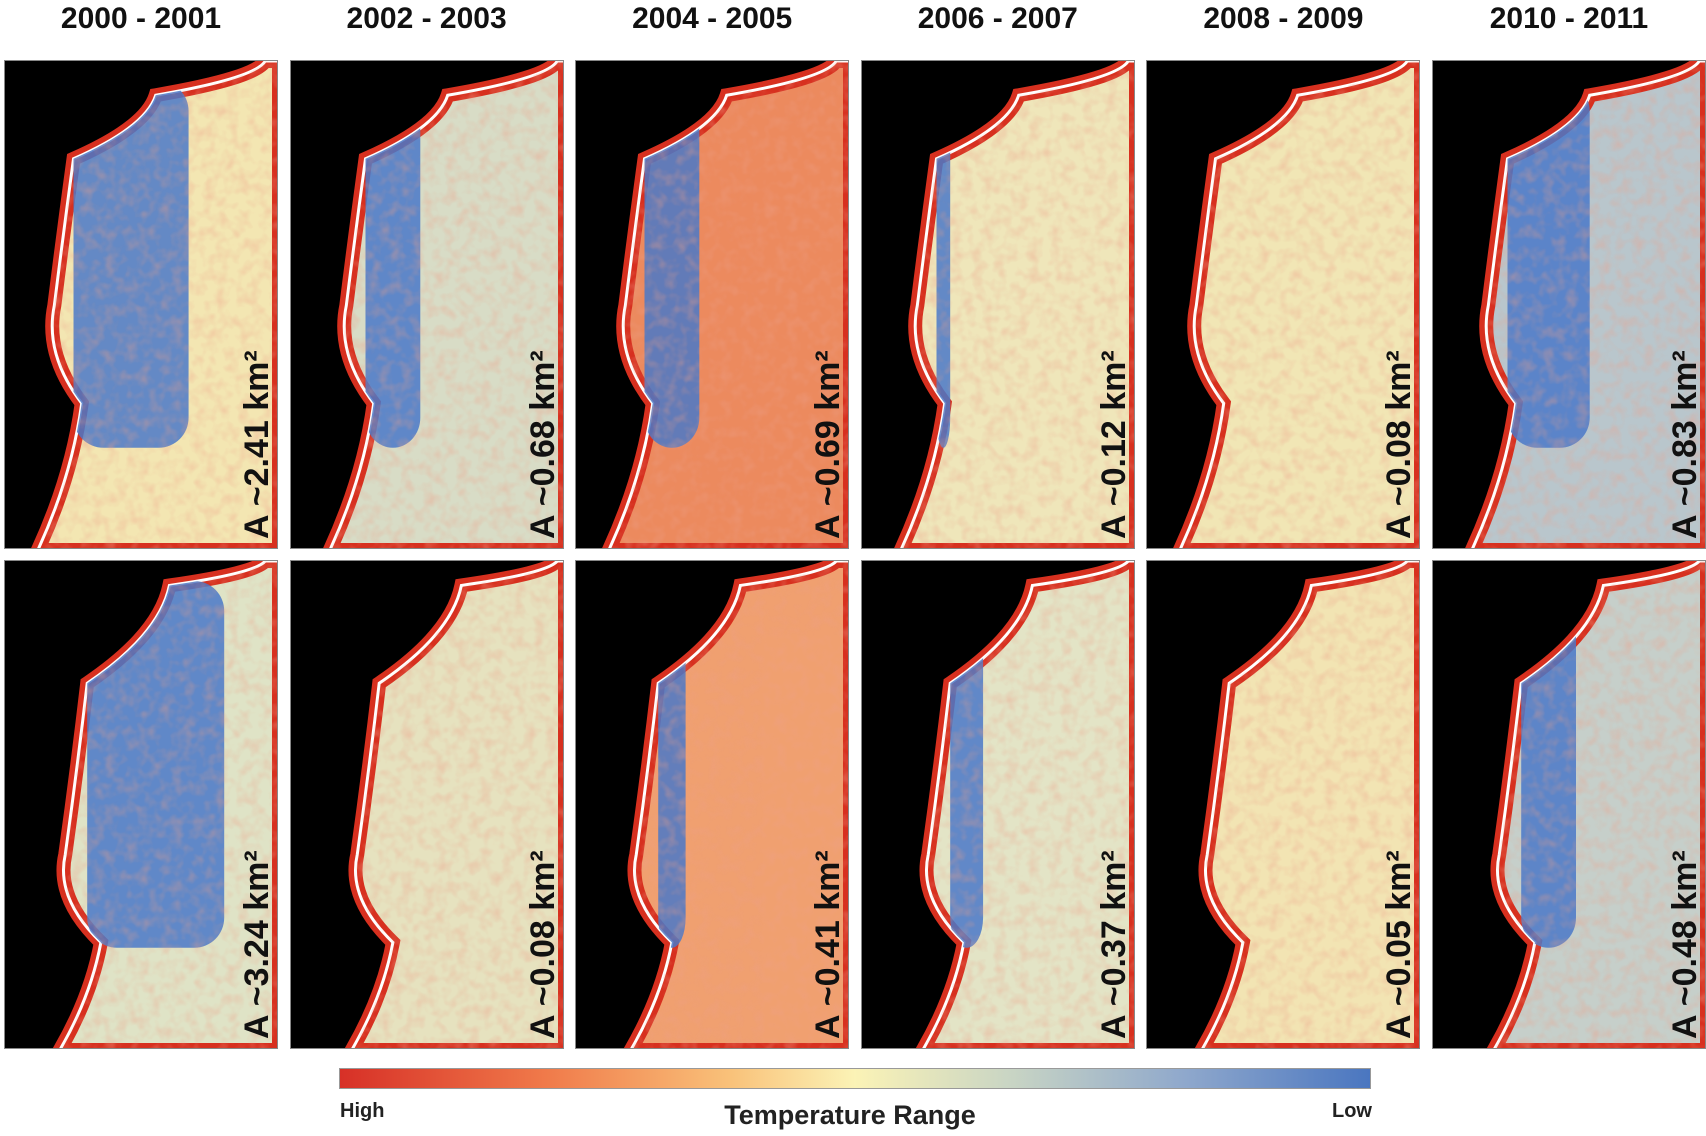  I want to click on map-panel: A ~0.05 km², so click(1283, 804).